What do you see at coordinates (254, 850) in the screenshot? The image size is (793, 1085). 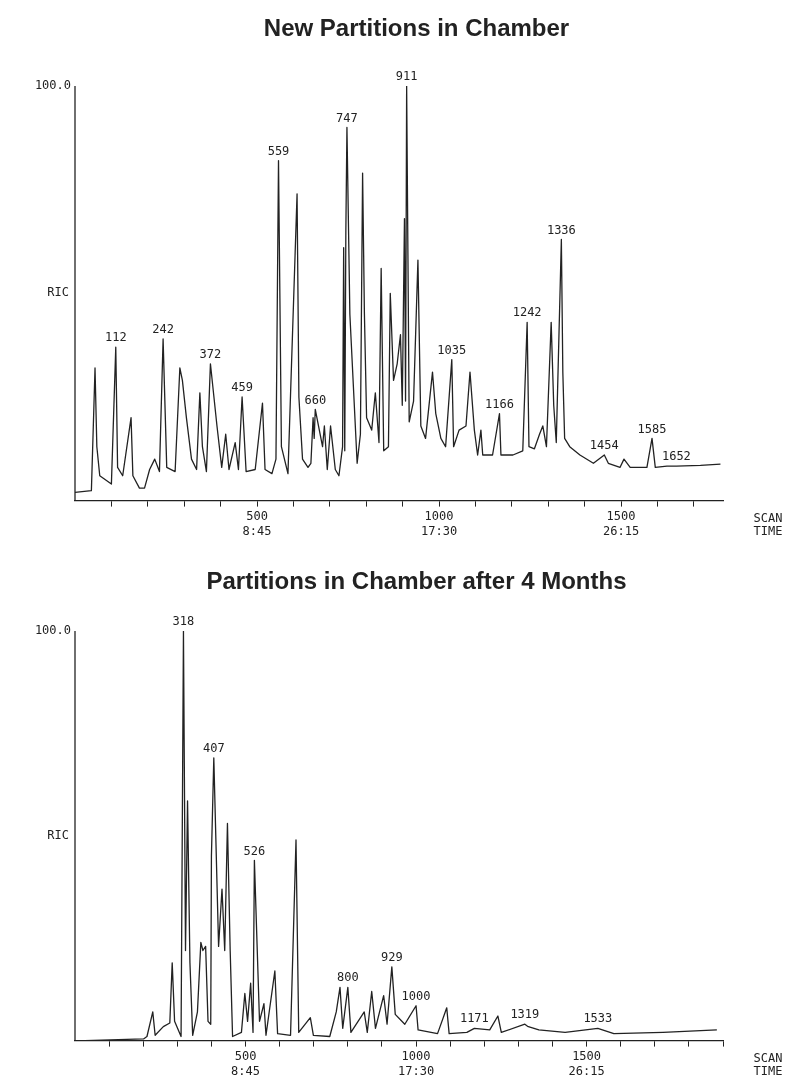 I see `annotation: 526` at bounding box center [254, 850].